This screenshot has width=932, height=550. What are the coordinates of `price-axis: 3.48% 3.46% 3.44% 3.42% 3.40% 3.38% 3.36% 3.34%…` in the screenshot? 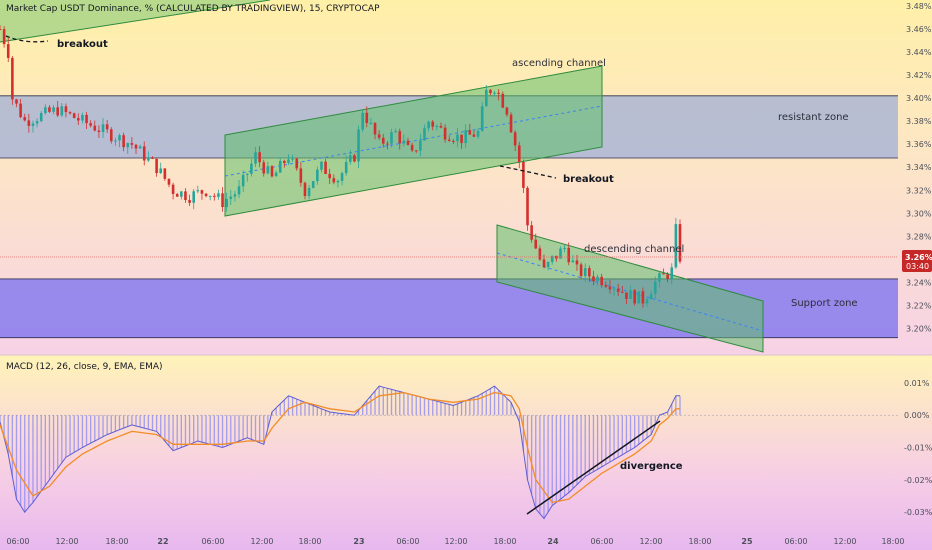 It's located at (919, 167).